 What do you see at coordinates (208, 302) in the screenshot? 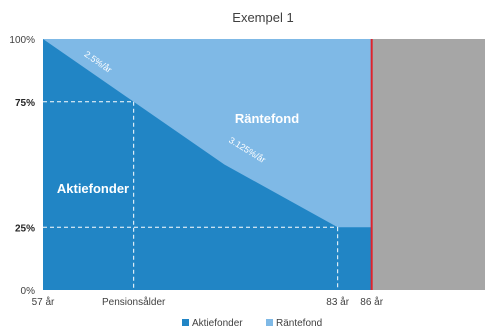
I see `x-axis-ticks: 57 år Pensionsålder 83 år 86 år` at bounding box center [208, 302].